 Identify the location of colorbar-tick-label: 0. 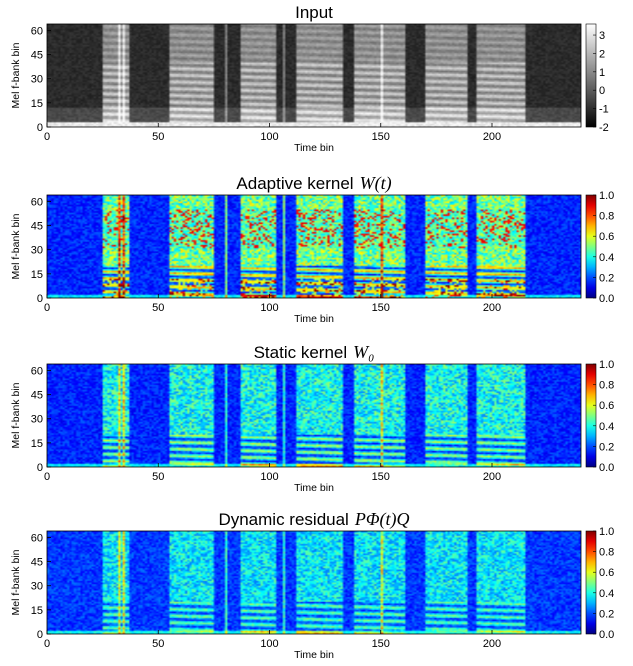
(602, 91).